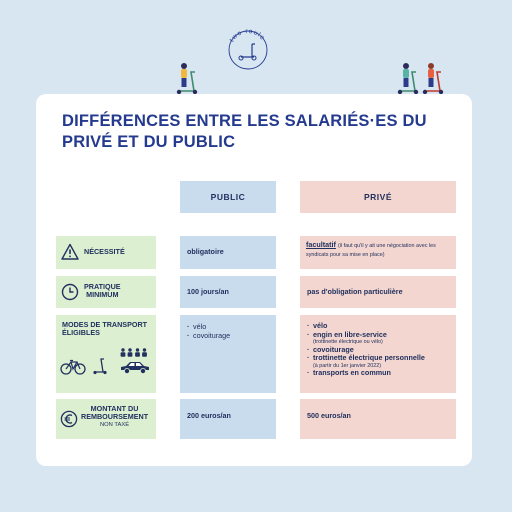  What do you see at coordinates (369, 358) in the screenshot?
I see `list-item-text: trottinette électrique personnelle` at bounding box center [369, 358].